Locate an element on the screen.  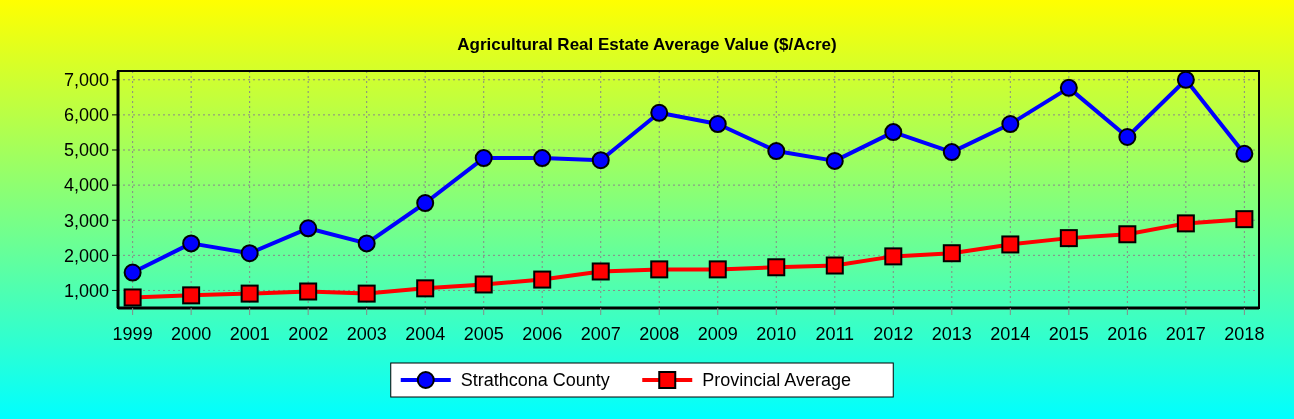
y-tick-label: 4,000 is located at coordinates (86, 185).